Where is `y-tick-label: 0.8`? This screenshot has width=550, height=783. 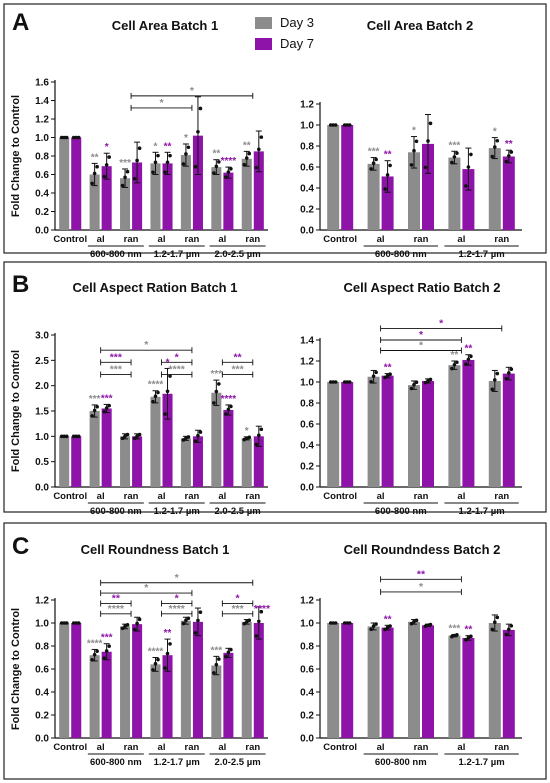 y-tick-label: 0.8 is located at coordinates (42, 157).